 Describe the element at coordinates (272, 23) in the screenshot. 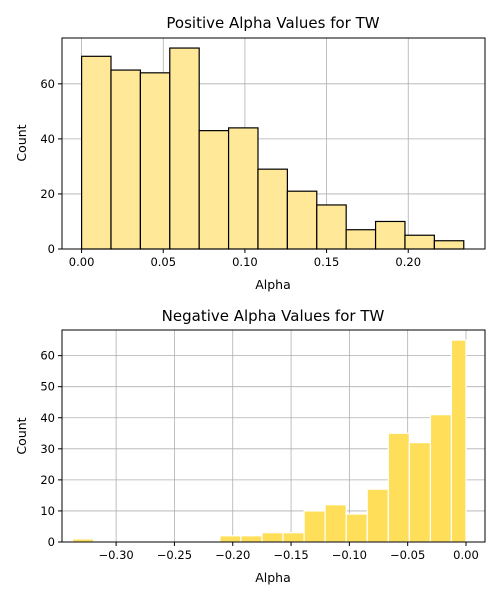

I see `chart-title: Positive Alpha Values for TW` at that location.